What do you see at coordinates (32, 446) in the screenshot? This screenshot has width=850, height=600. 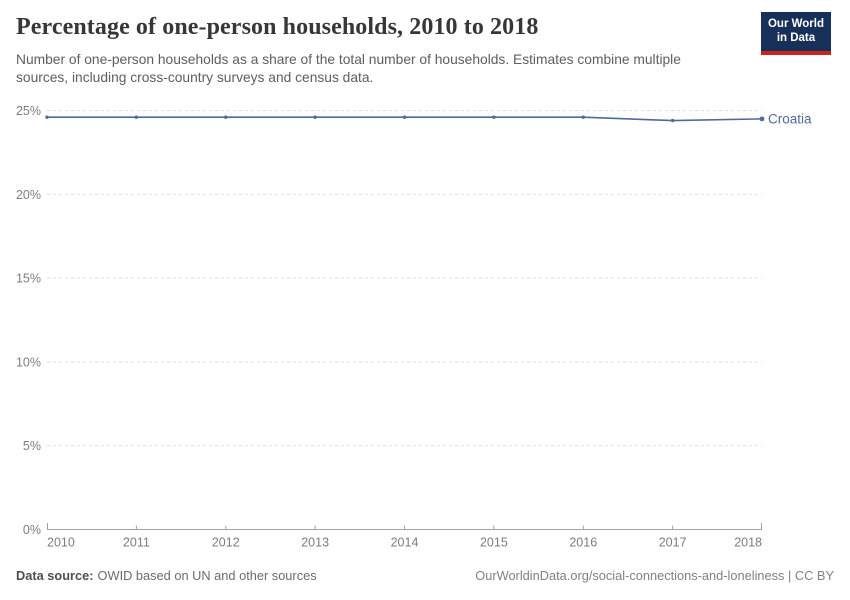 I see `y-tick-label: 5%` at bounding box center [32, 446].